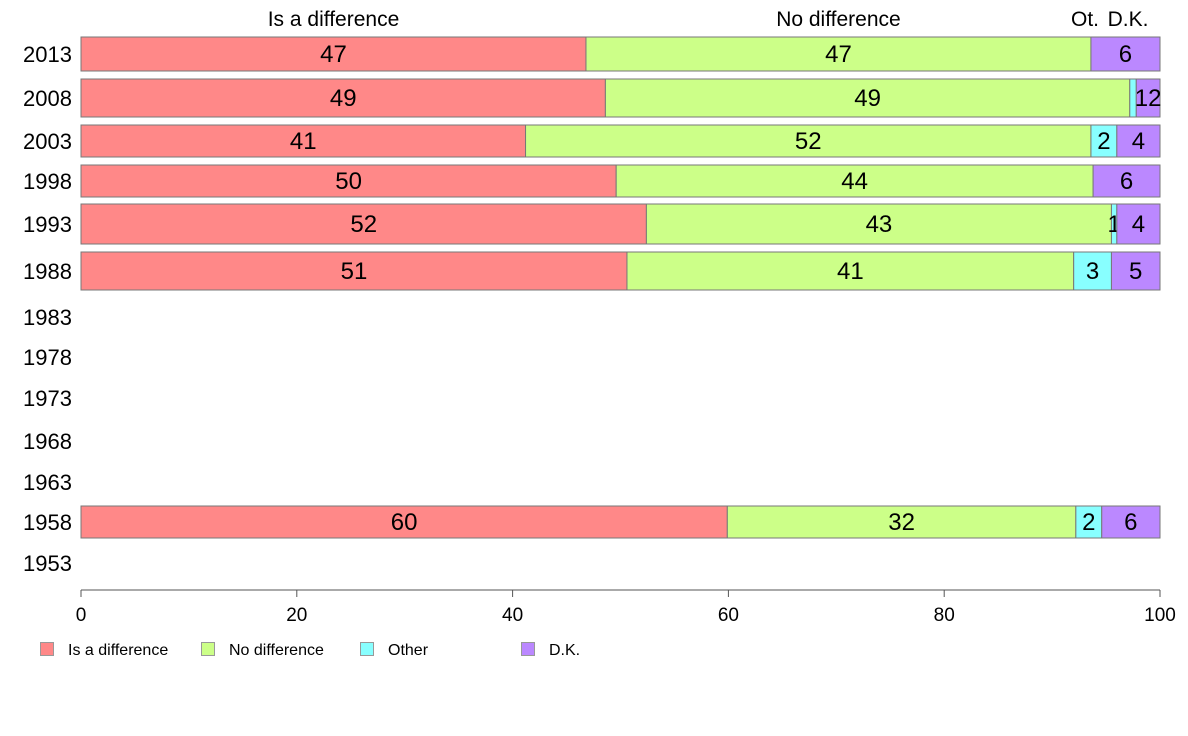 The height and width of the screenshot is (736, 1188). I want to click on y-tick-1978: 1978, so click(47, 357).